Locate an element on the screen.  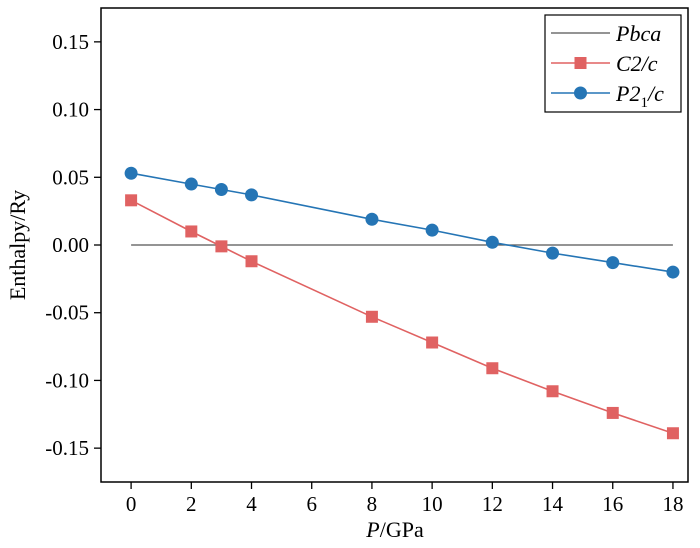
x-tick-label: 6 is located at coordinates (311, 504).